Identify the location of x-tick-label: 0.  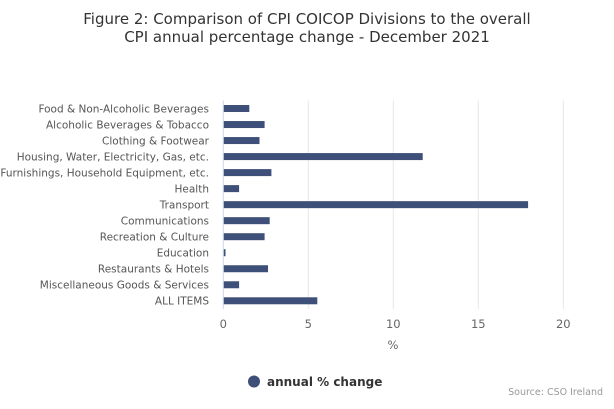
(223, 324).